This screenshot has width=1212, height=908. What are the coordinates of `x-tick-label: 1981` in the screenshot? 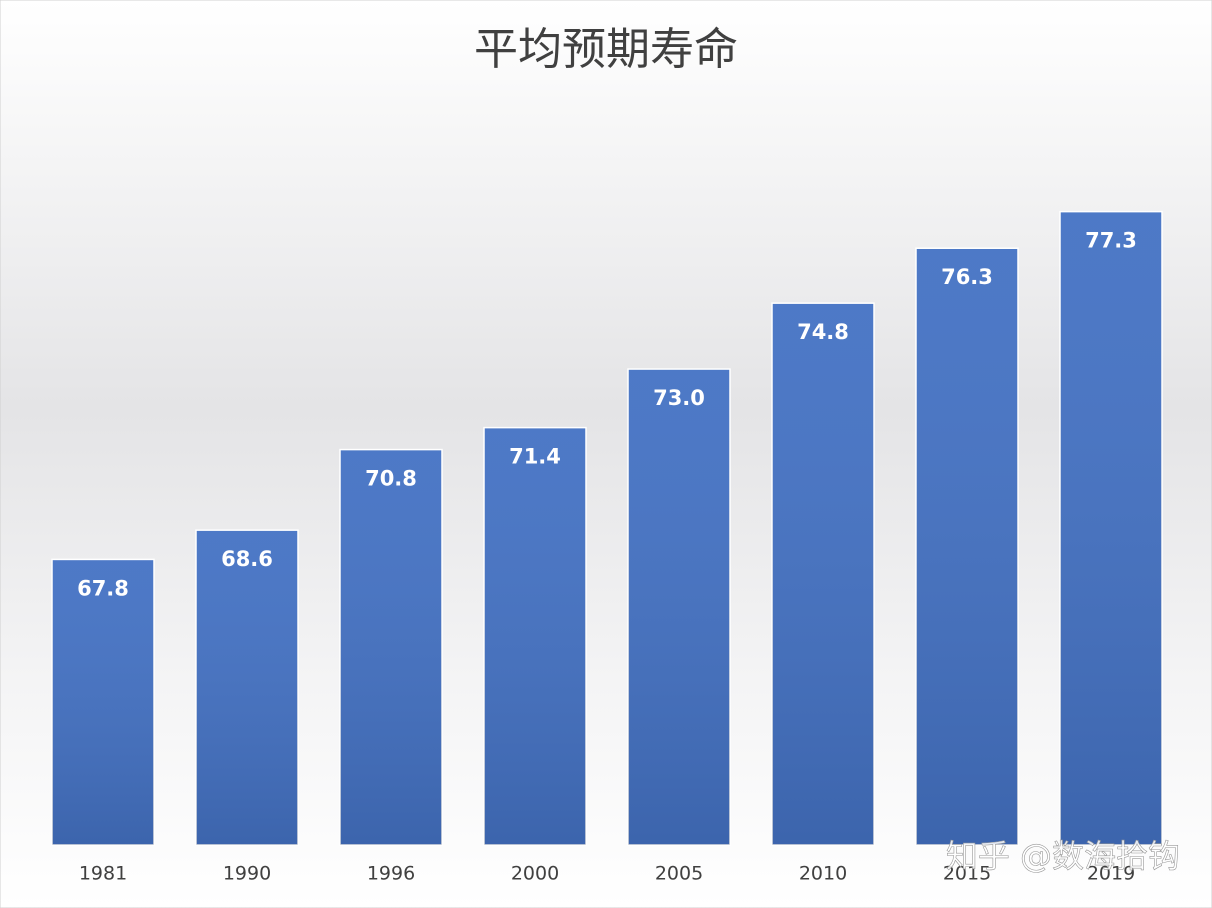 It's located at (103, 874).